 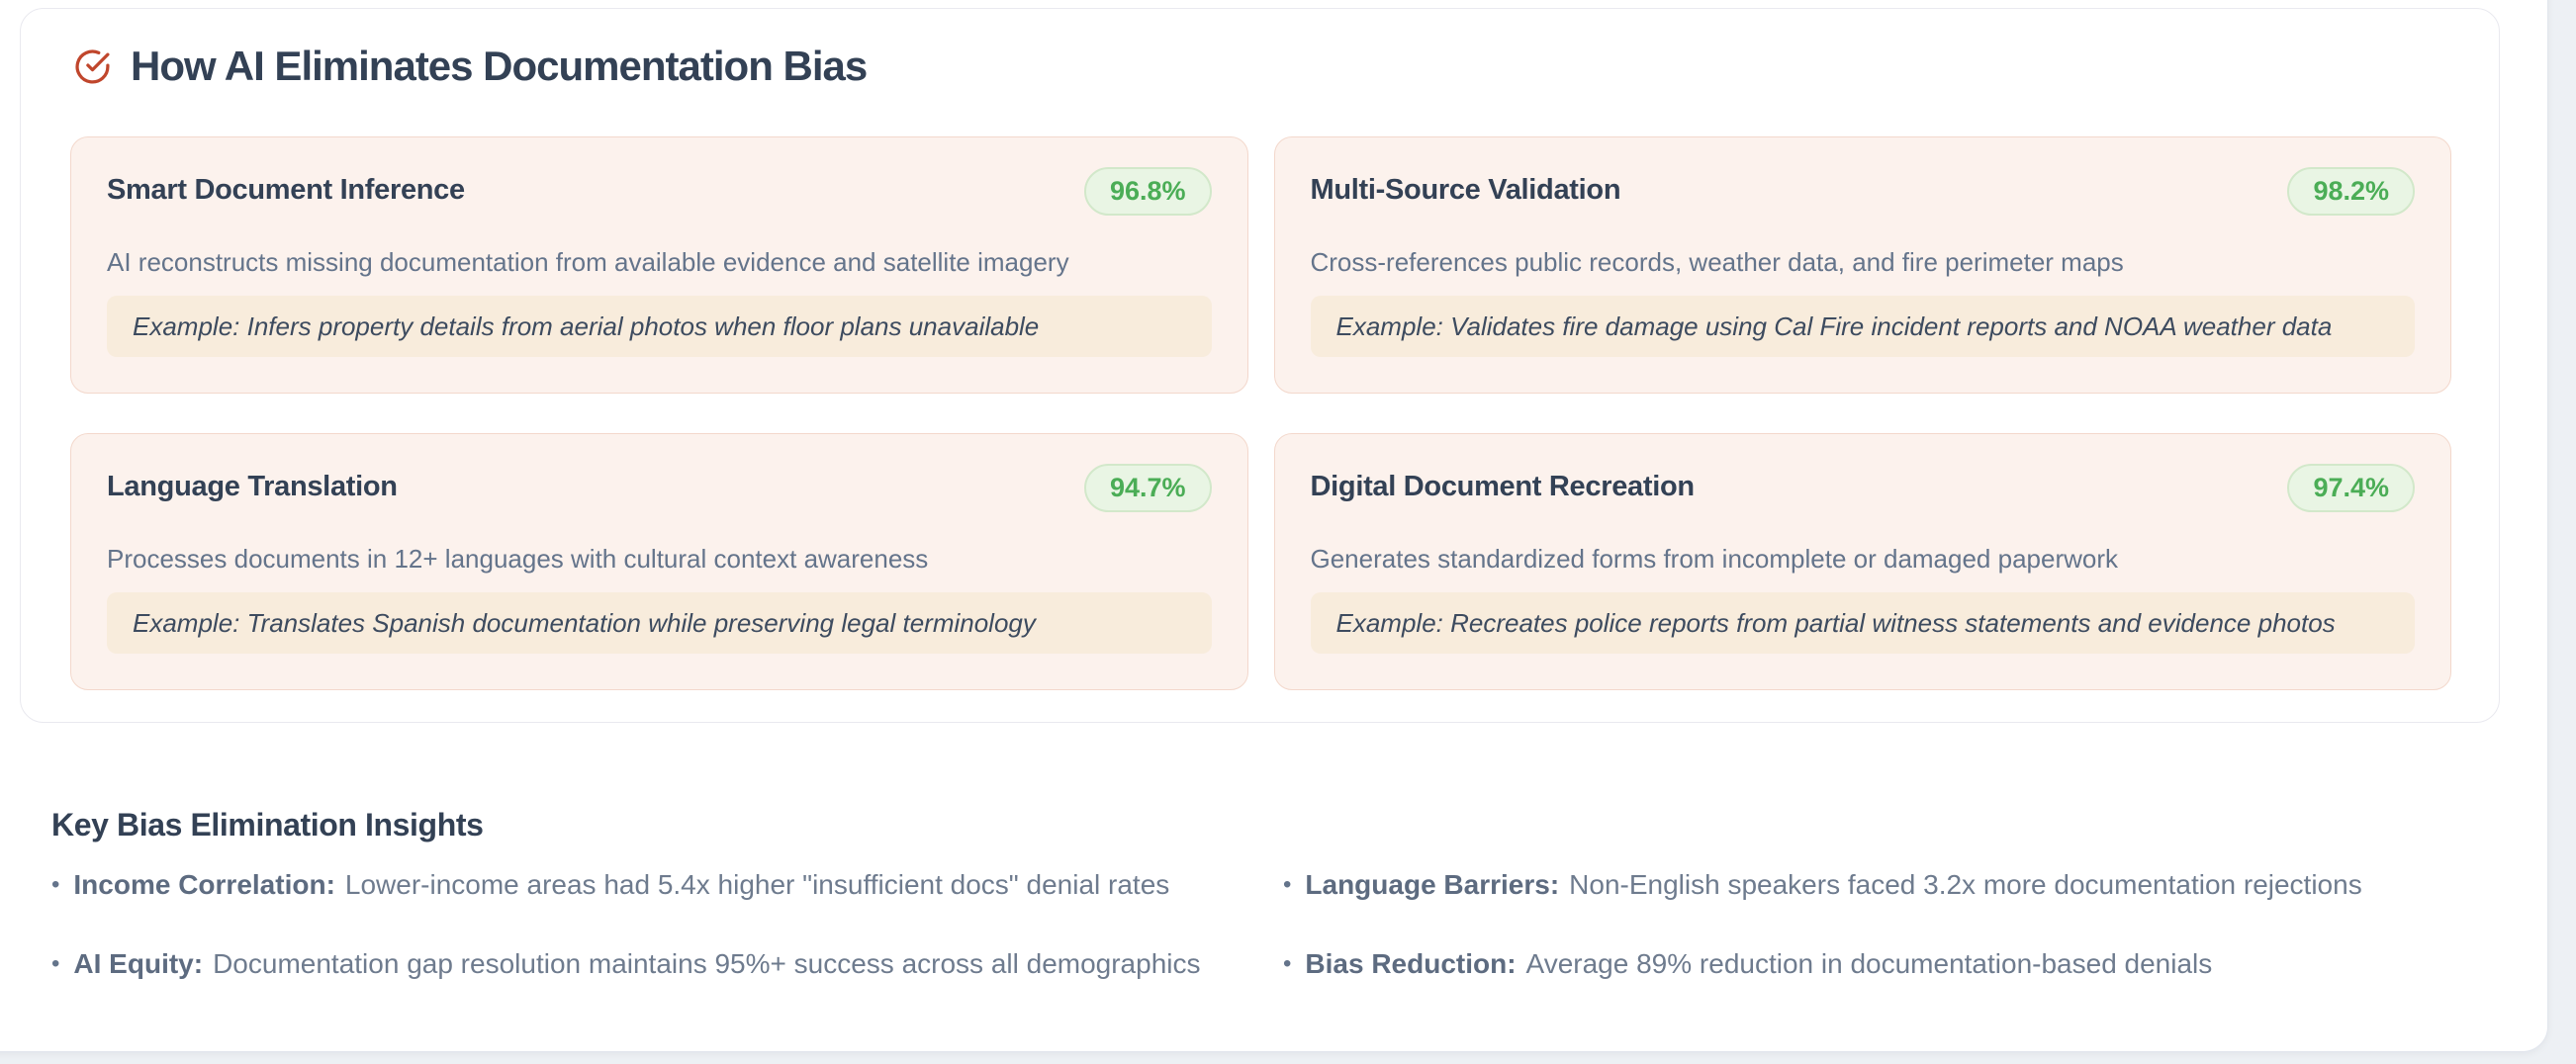 What do you see at coordinates (1147, 488) in the screenshot?
I see `accuracy-badge: 94.7%` at bounding box center [1147, 488].